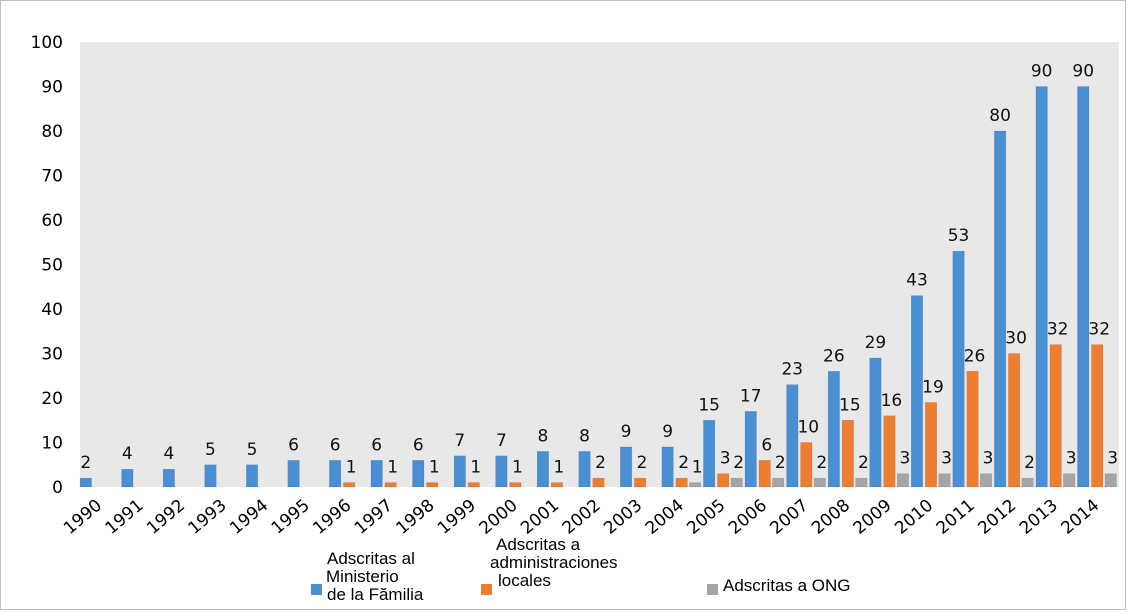  I want to click on data-label: 23, so click(792, 370).